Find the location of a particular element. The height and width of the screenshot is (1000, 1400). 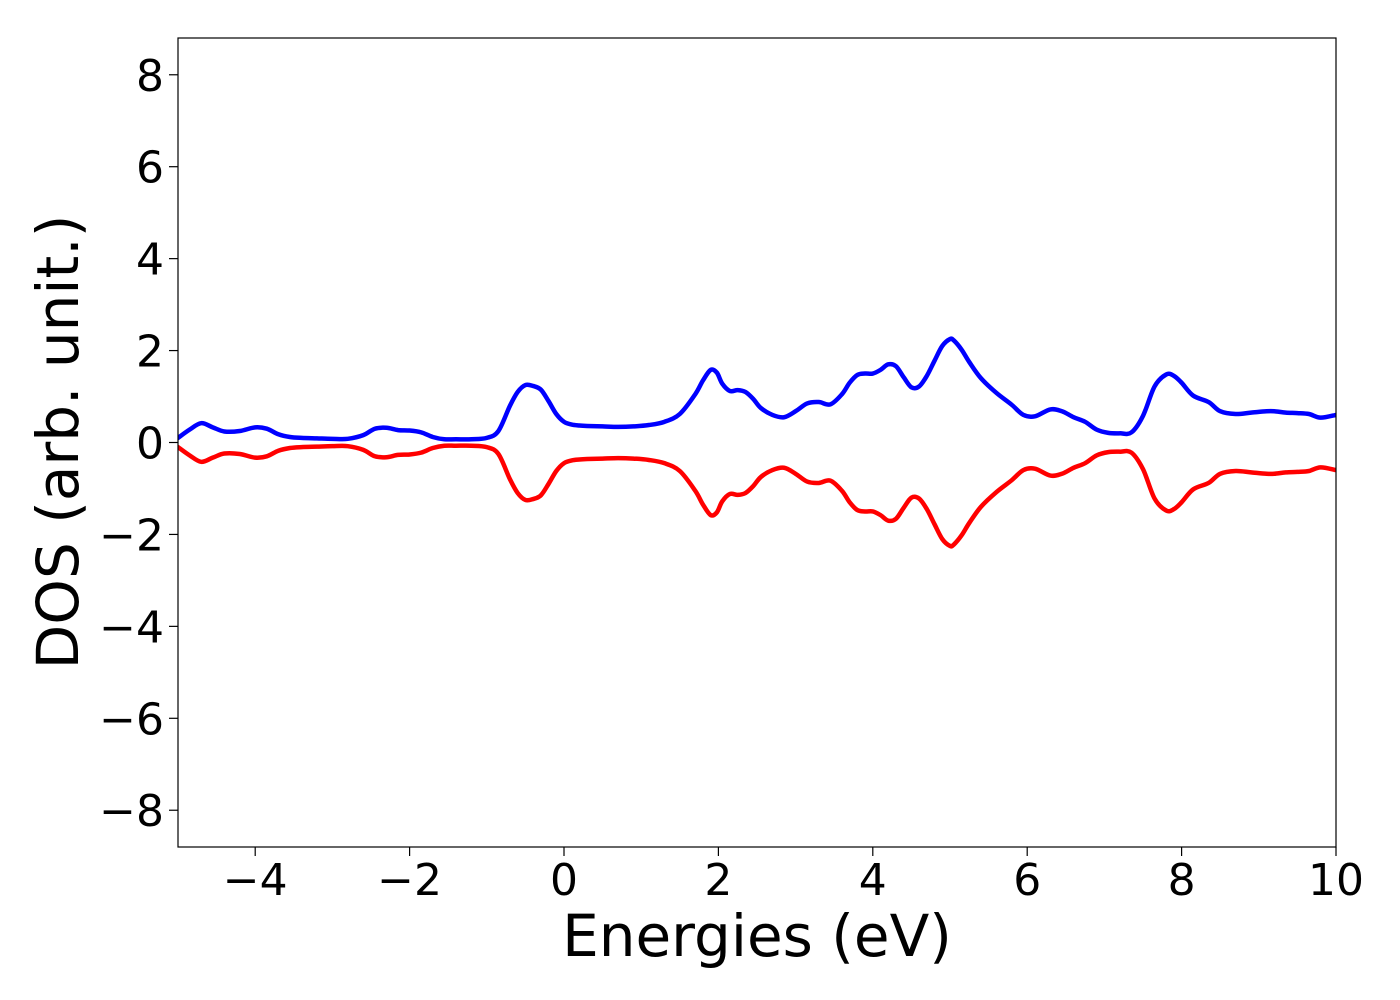

y-tick-label: −8 is located at coordinates (131, 811).